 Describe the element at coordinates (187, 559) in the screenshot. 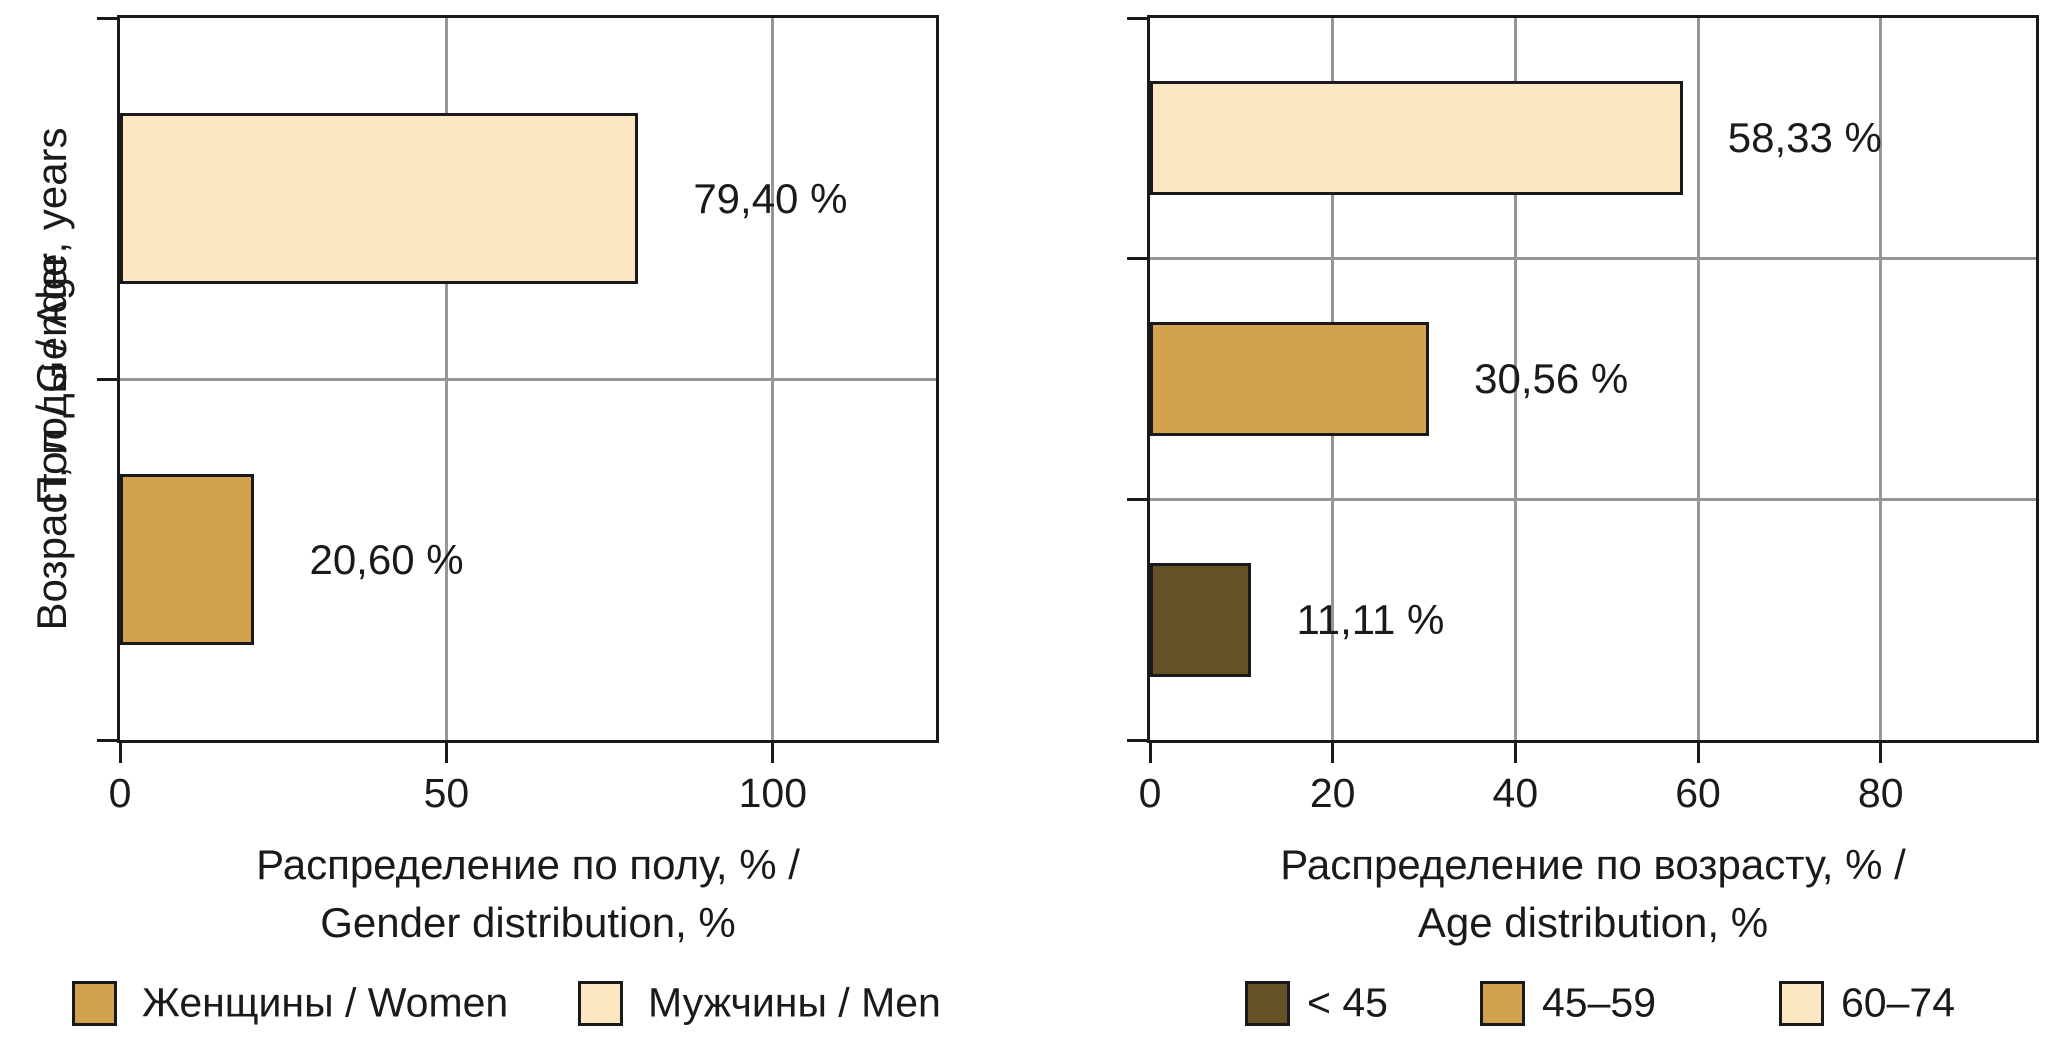

I see `bar-women` at that location.